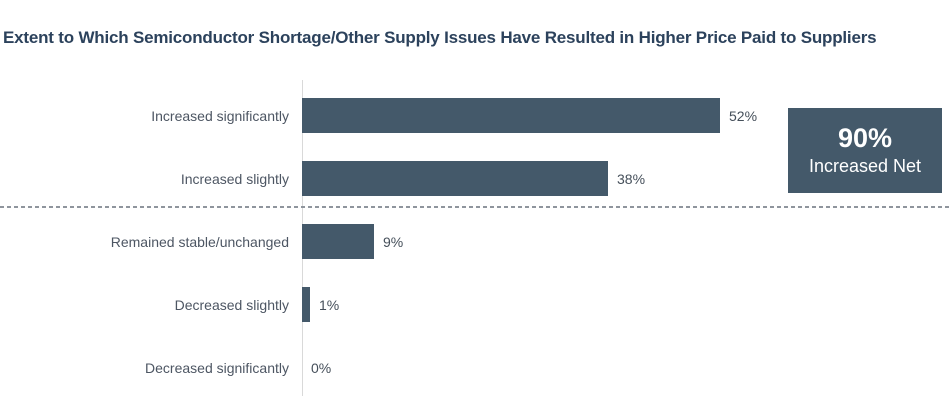 The width and height of the screenshot is (950, 401). Describe the element at coordinates (199, 241) in the screenshot. I see `category-label: Remained stable/unchanged` at that location.